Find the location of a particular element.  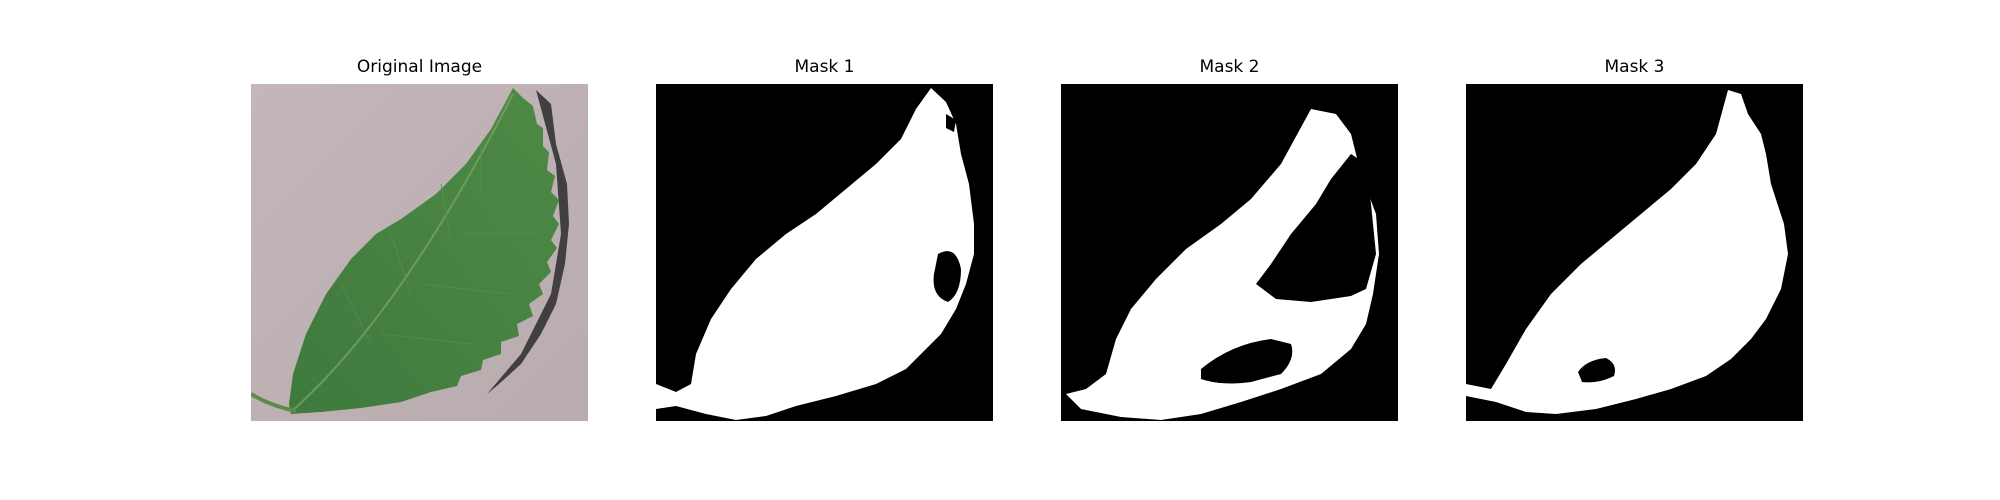

original-leaf-photo is located at coordinates (419, 252).